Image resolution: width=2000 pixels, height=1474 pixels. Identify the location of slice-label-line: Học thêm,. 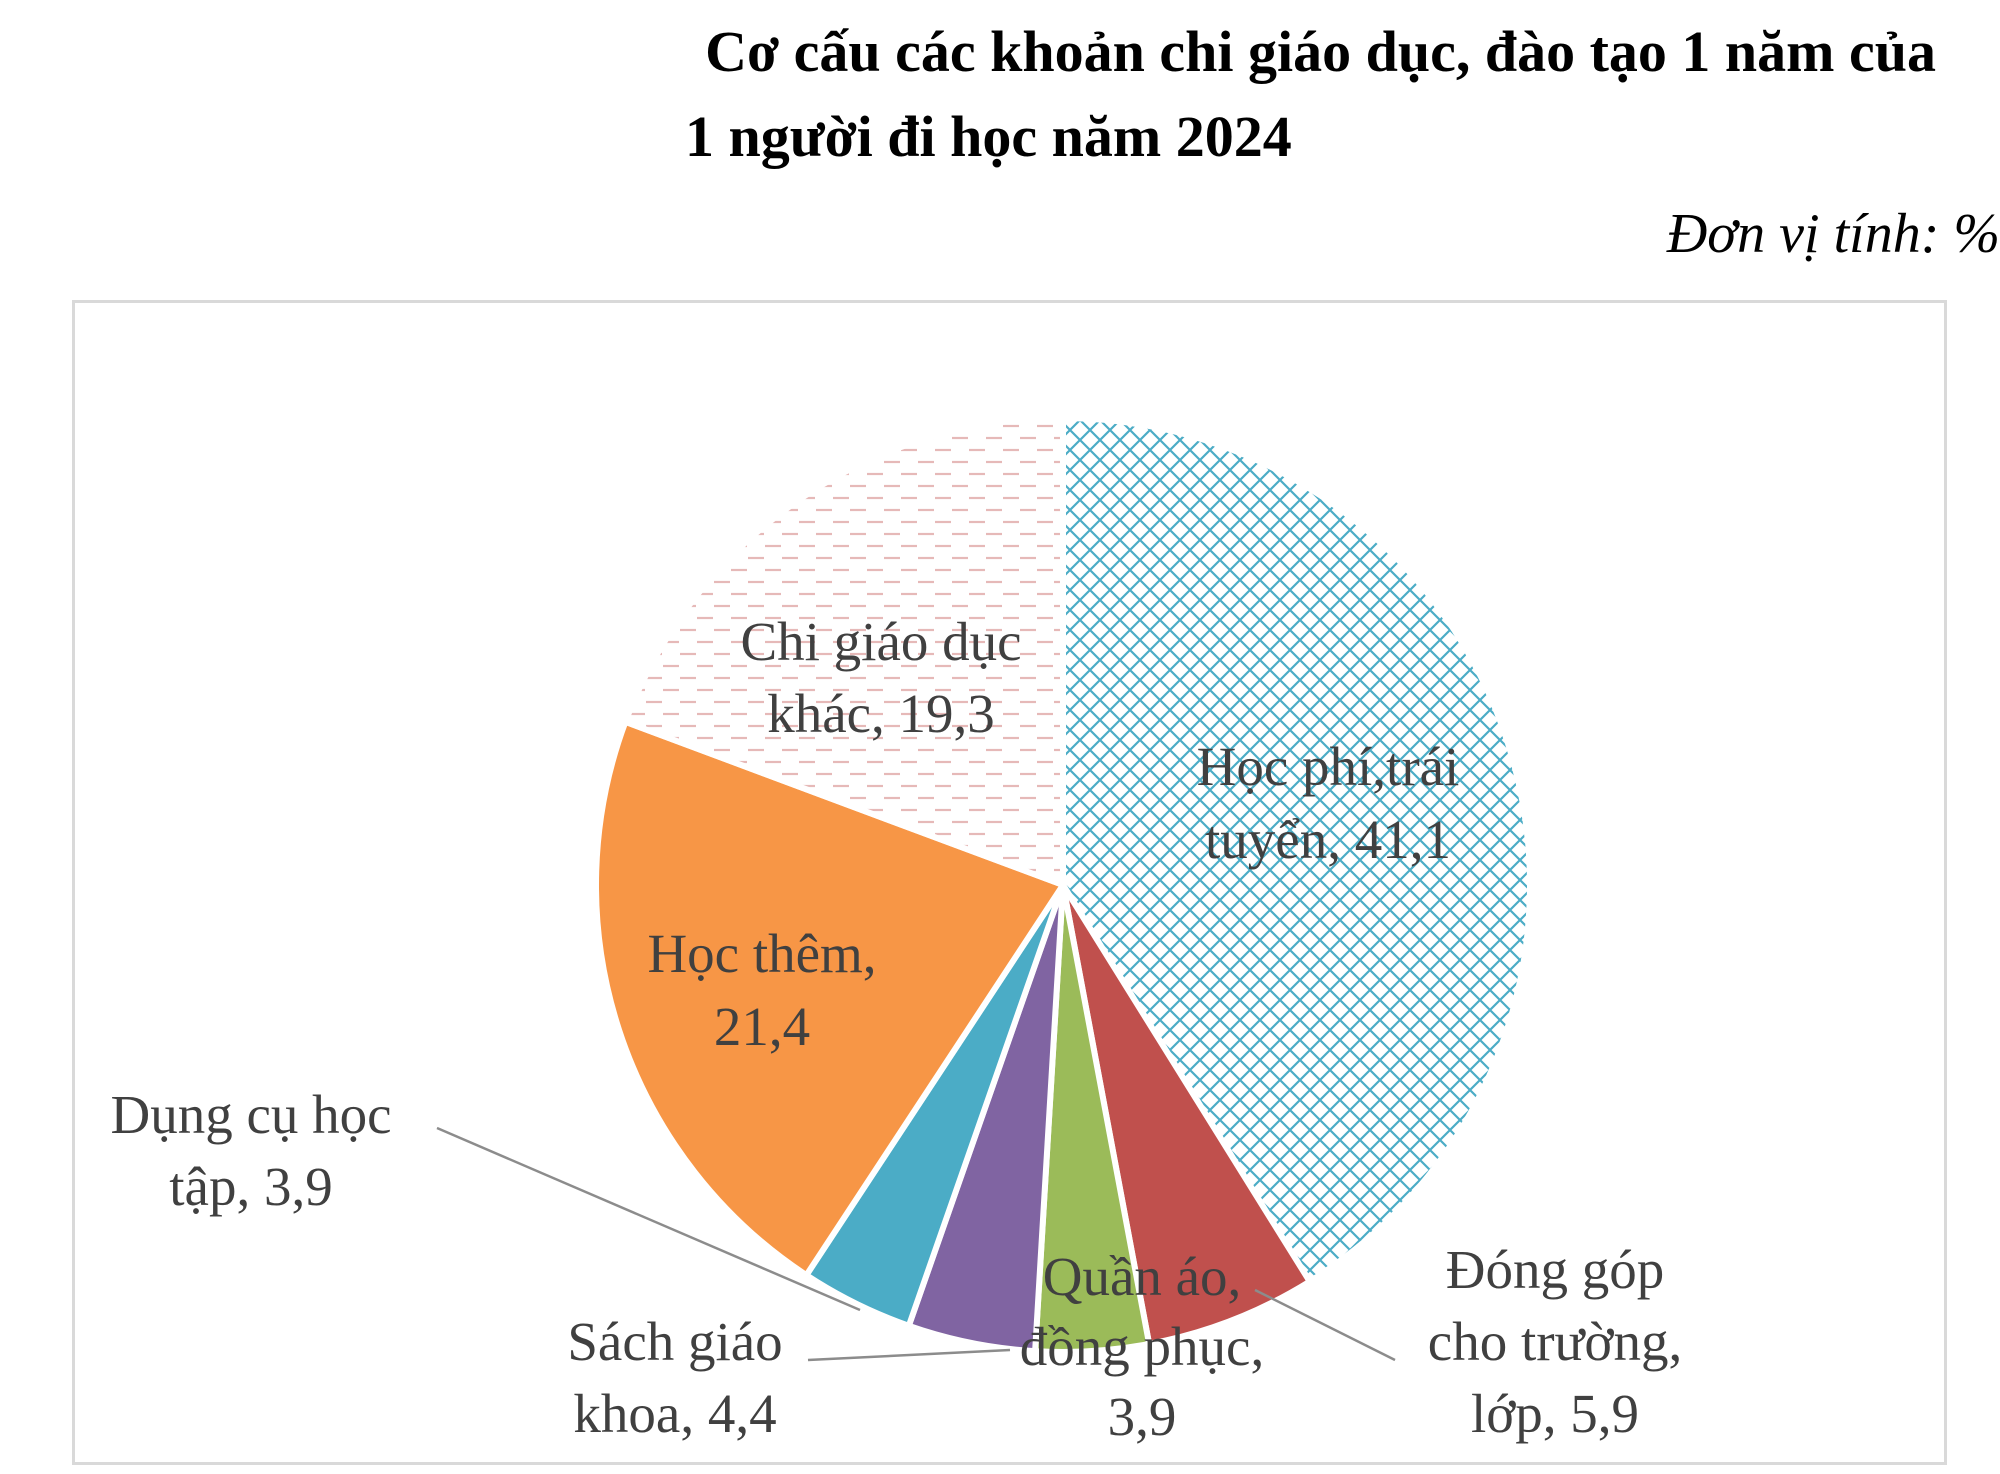
(761, 953).